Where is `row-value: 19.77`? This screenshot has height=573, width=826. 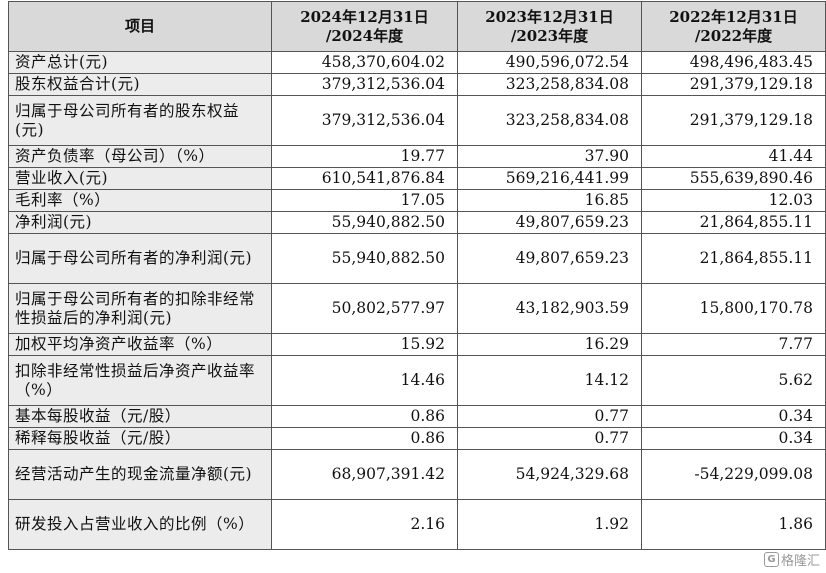
row-value: 19.77 is located at coordinates (364, 156).